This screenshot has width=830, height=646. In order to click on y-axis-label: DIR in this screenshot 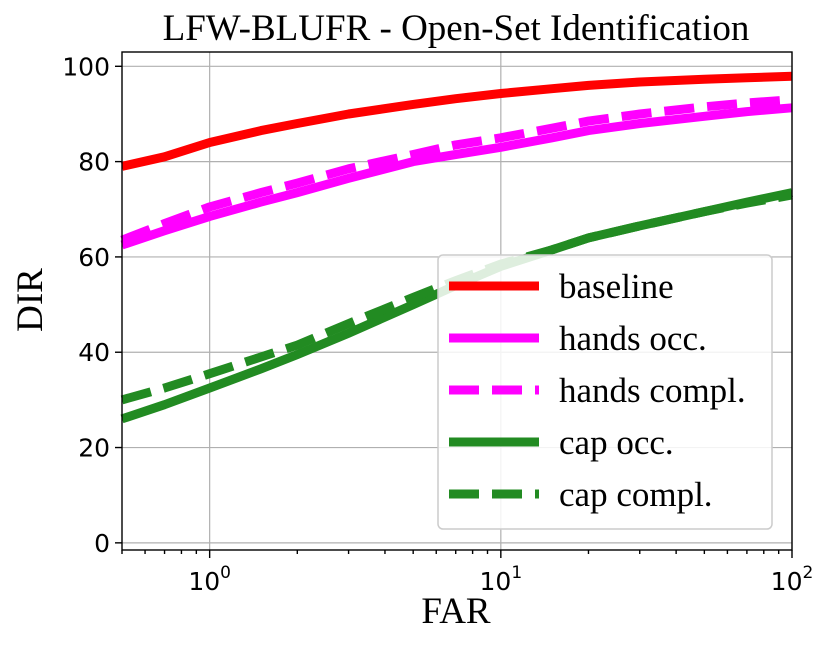, I will do `click(30, 300)`.